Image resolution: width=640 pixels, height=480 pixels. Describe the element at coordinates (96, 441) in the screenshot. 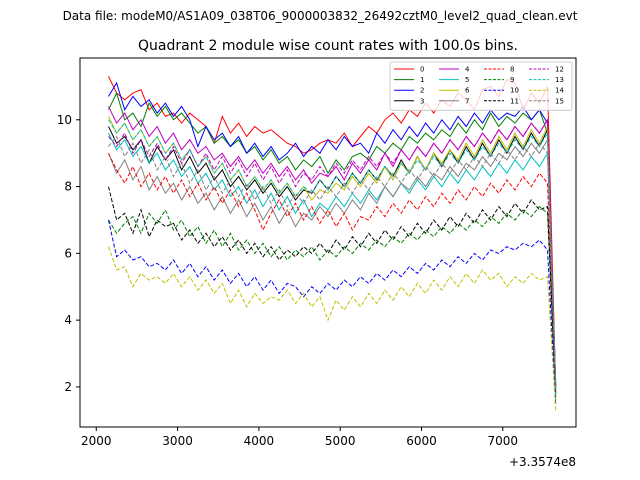

I see `x-tick-label: 2000` at that location.